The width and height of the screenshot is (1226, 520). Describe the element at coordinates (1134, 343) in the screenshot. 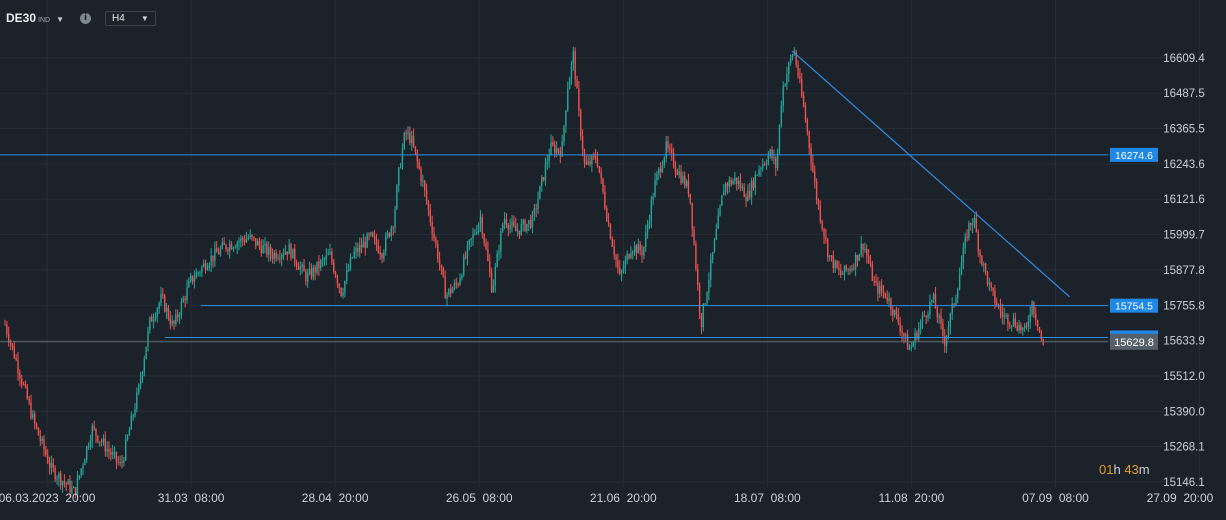

I see `current-price-label: 15629.8` at that location.